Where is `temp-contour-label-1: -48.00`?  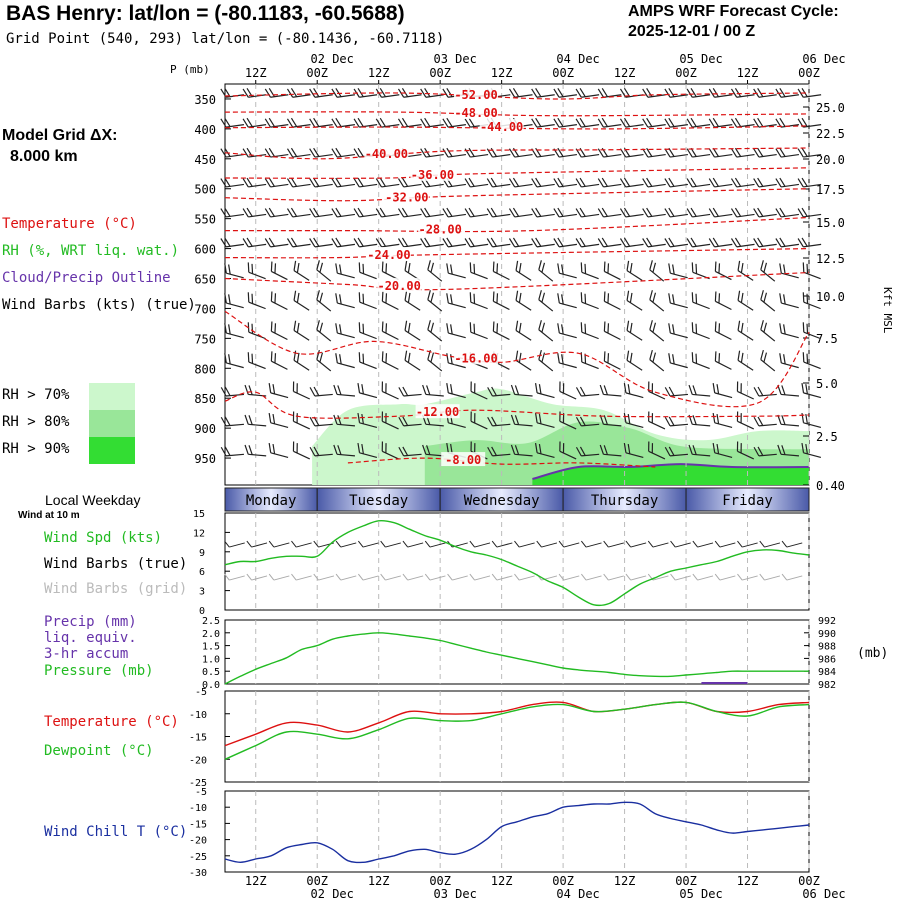
temp-contour-label-1: -48.00 is located at coordinates (475, 113).